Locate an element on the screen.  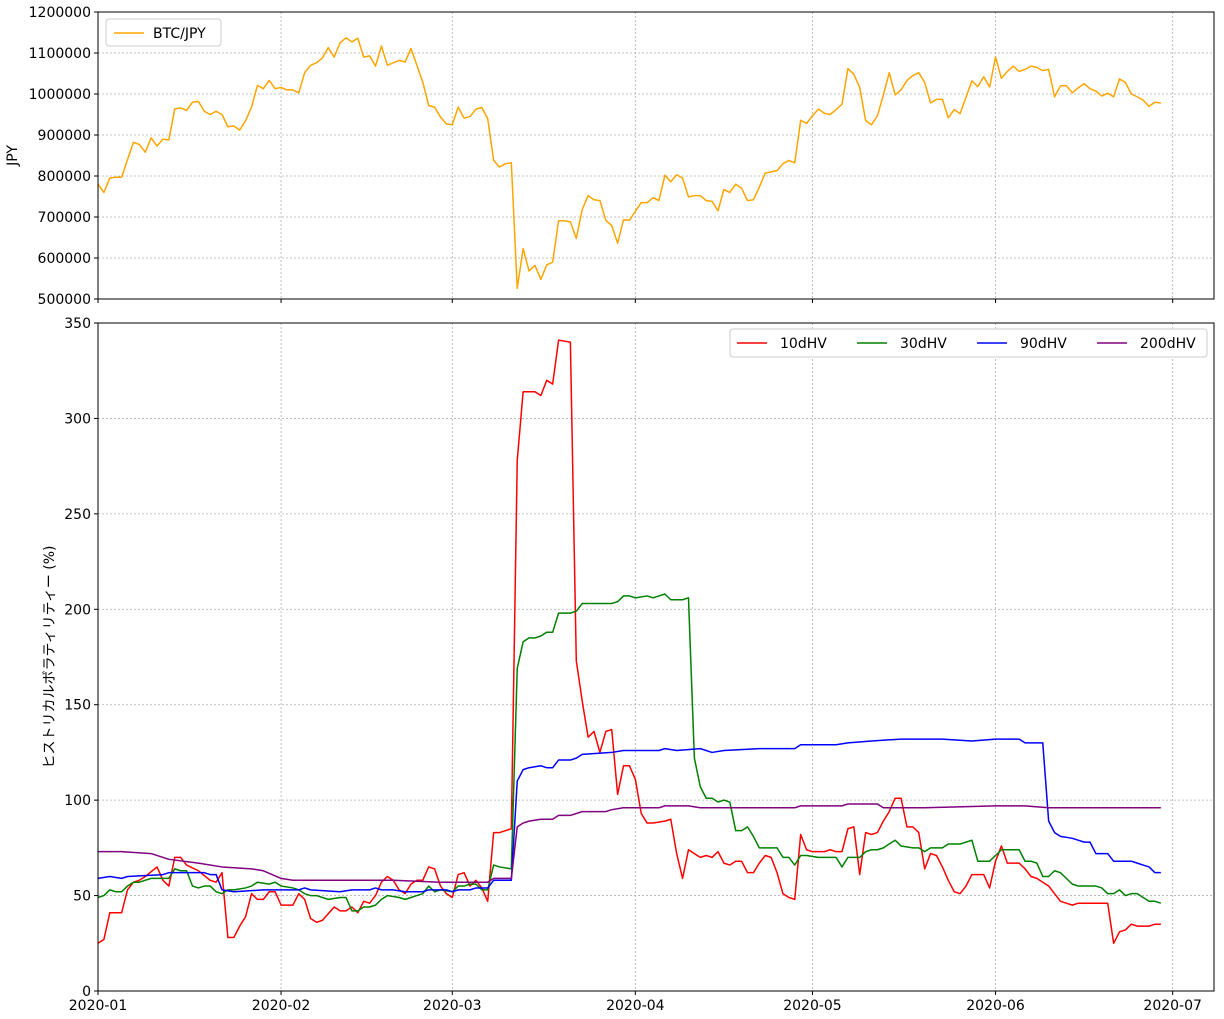
x-tick-label: 2020-03 is located at coordinates (452, 1006).